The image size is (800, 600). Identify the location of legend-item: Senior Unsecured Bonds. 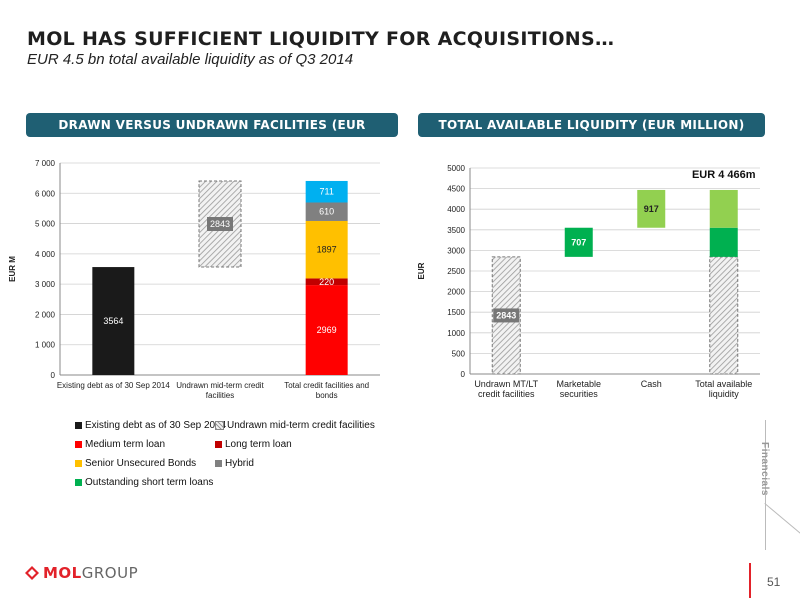
(135, 464).